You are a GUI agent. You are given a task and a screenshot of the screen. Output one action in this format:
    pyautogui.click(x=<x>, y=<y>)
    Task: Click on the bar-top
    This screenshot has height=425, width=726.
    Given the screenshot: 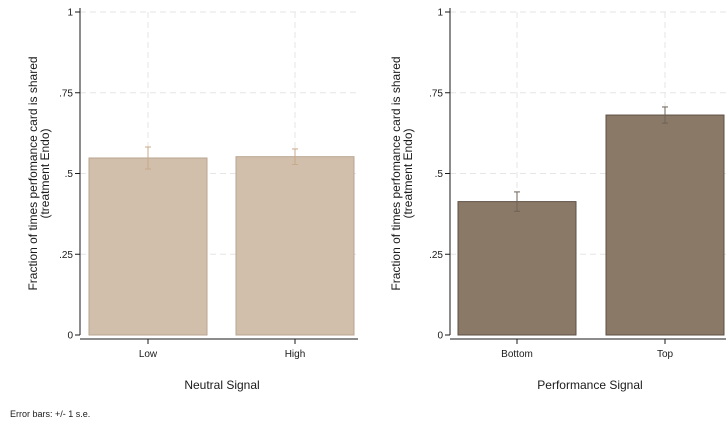 What is the action you would take?
    pyautogui.click(x=665, y=225)
    